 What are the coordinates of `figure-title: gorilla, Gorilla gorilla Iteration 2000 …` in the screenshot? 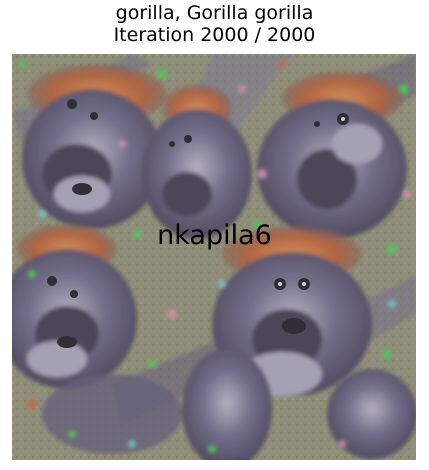 It's located at (214, 24).